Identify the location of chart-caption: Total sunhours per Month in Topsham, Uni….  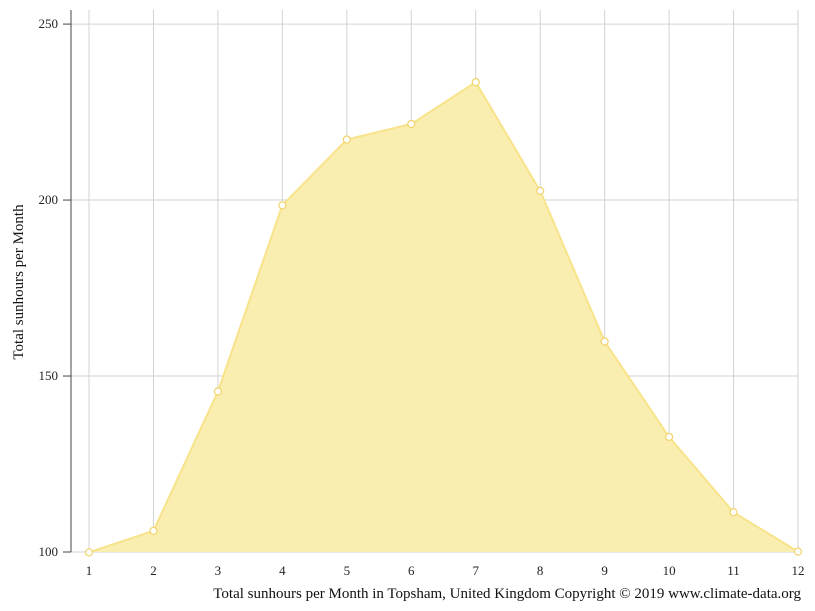
(507, 594).